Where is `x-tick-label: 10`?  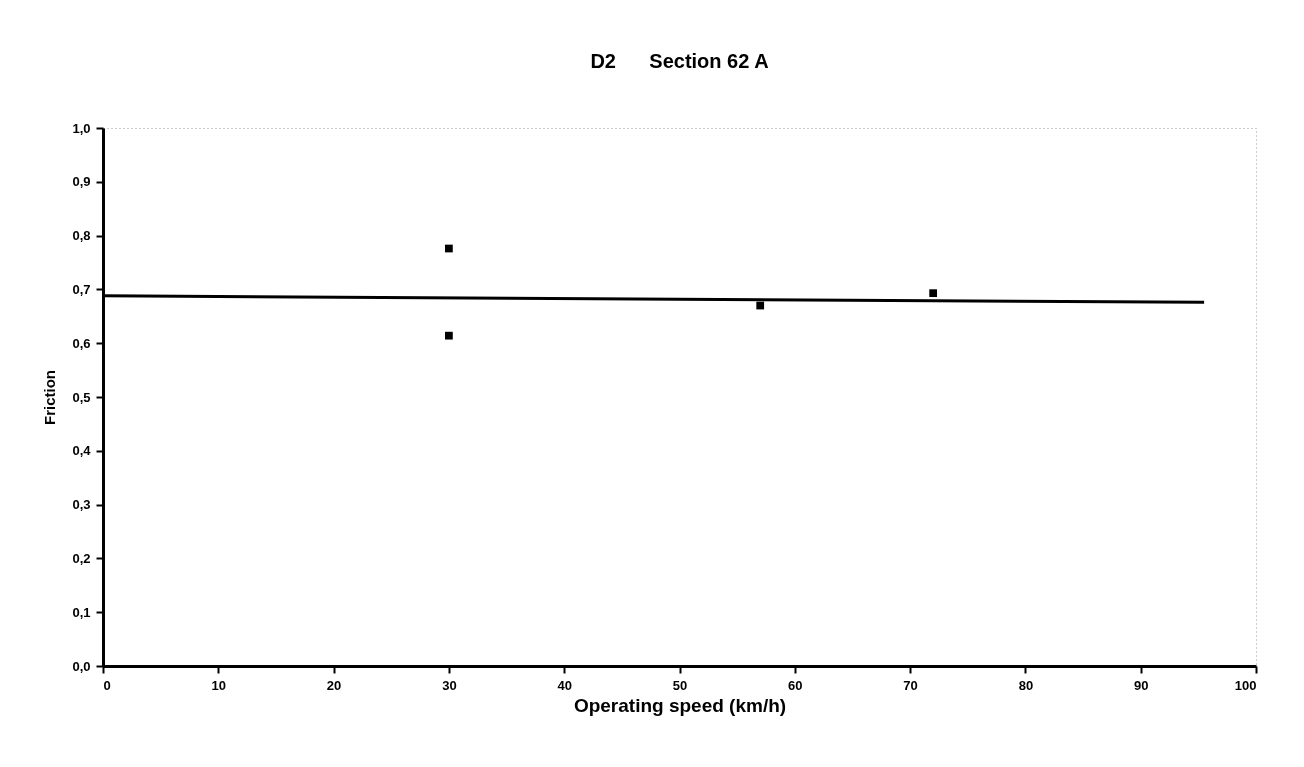
x-tick-label: 10 is located at coordinates (219, 685).